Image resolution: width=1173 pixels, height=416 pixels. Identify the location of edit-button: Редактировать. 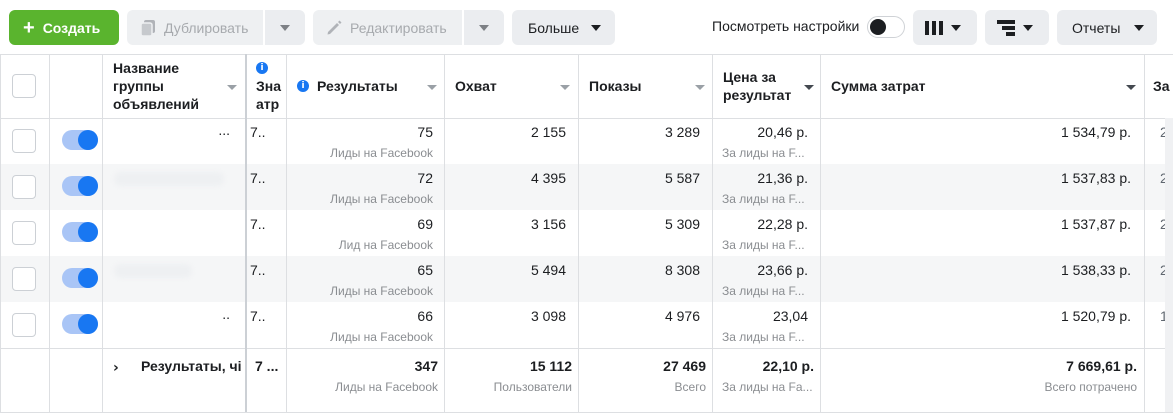
(387, 27).